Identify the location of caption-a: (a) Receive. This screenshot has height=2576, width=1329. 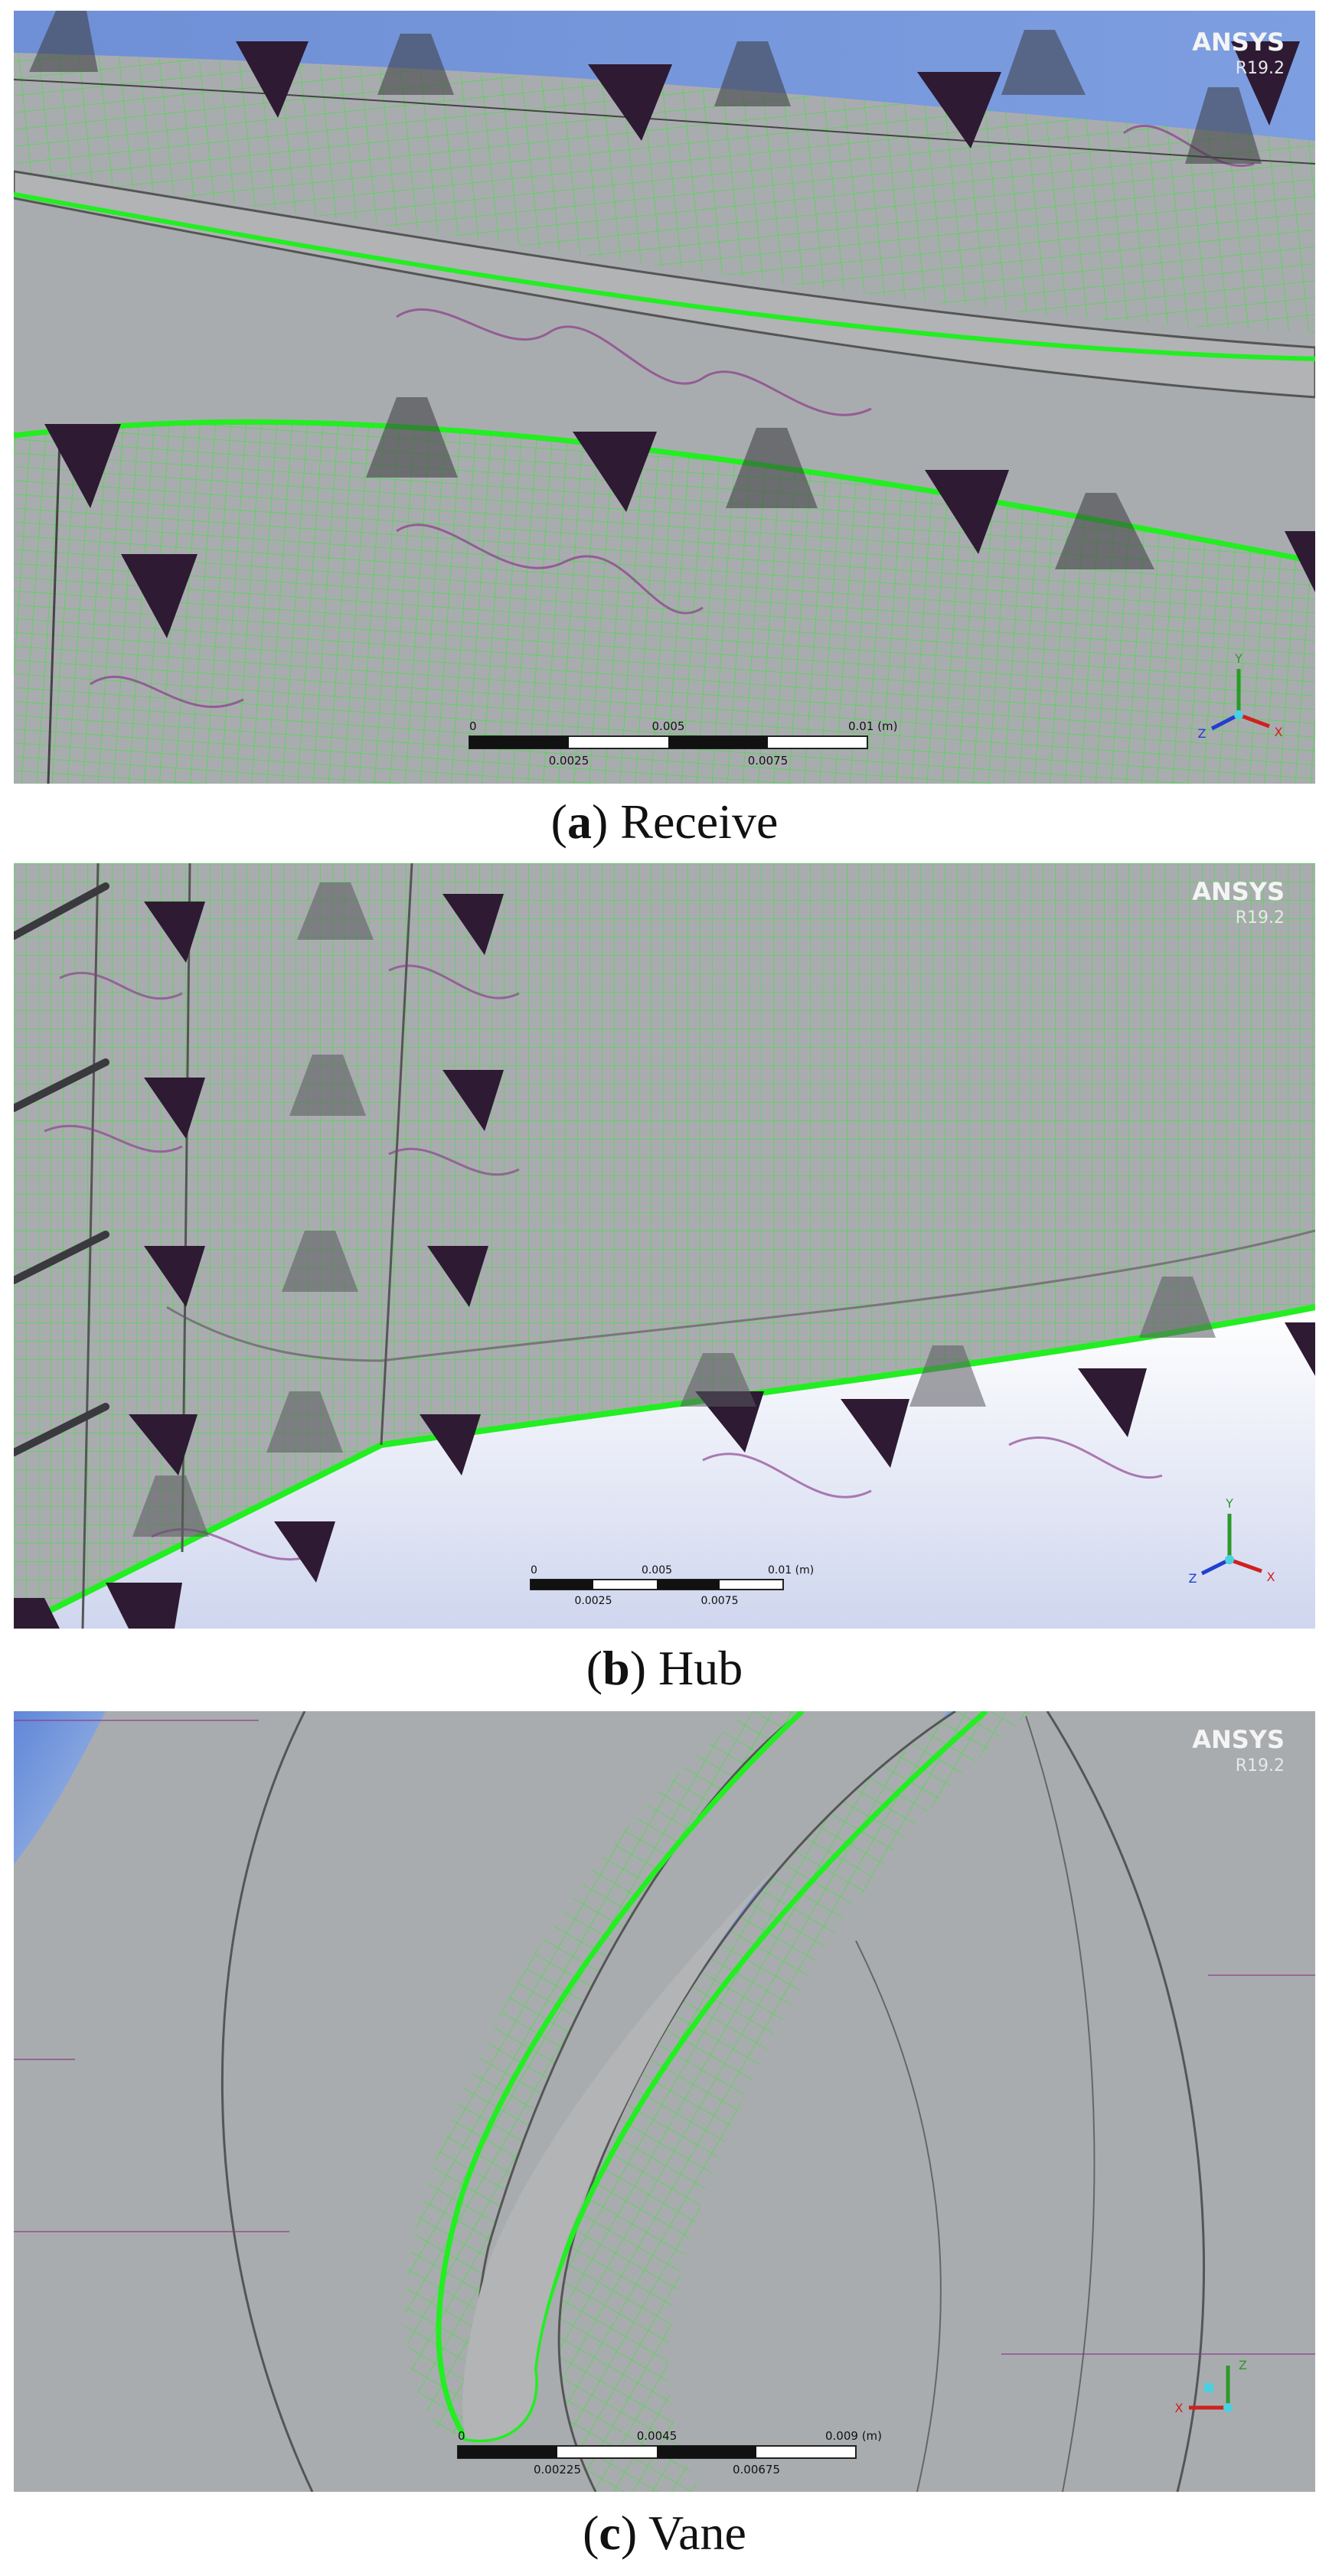
(665, 822).